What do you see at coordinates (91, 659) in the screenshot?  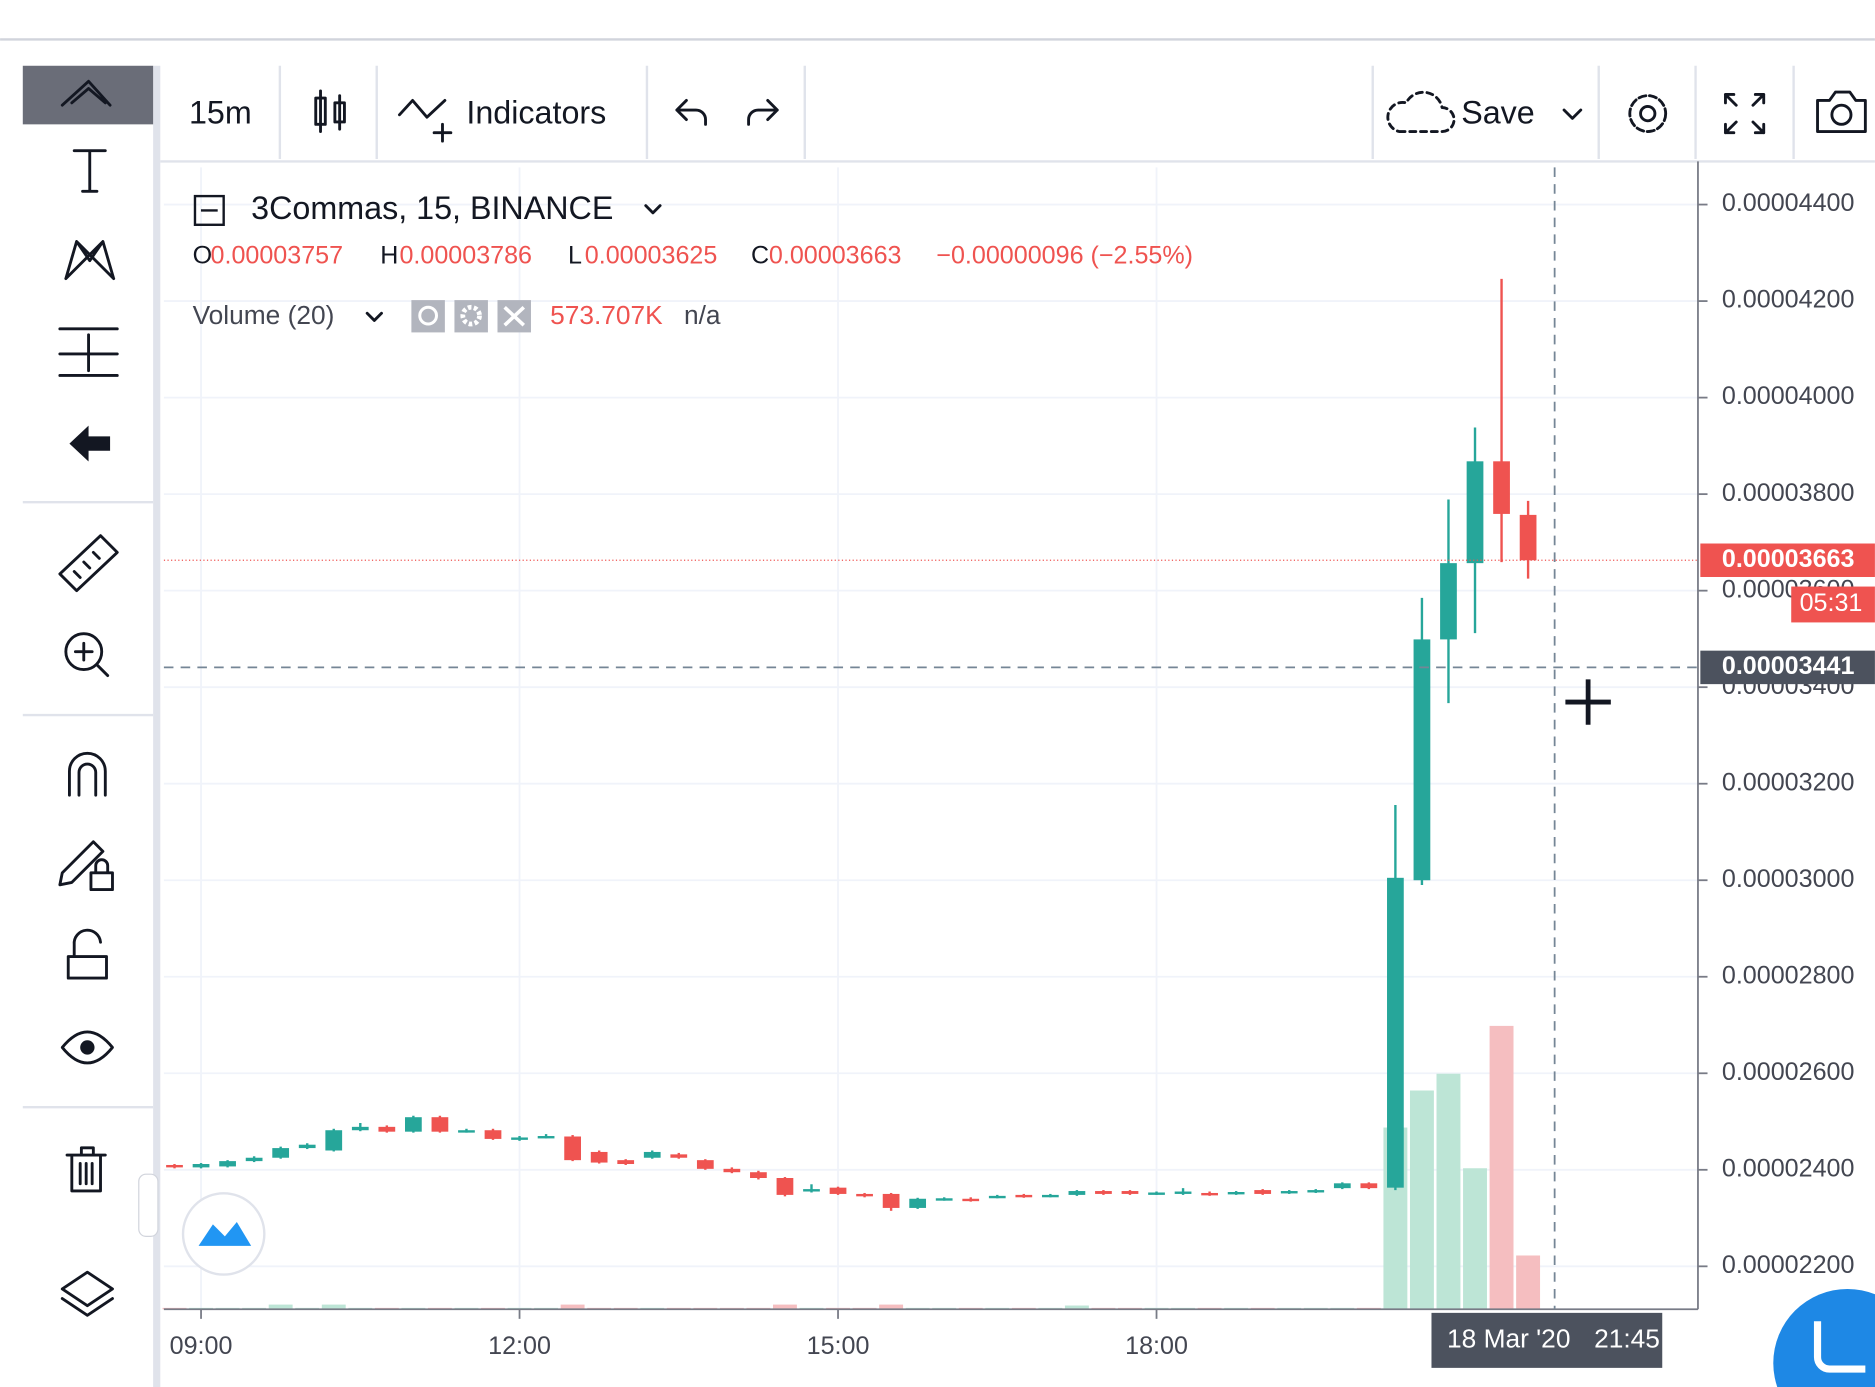 I see `tool-zoom-glyph` at bounding box center [91, 659].